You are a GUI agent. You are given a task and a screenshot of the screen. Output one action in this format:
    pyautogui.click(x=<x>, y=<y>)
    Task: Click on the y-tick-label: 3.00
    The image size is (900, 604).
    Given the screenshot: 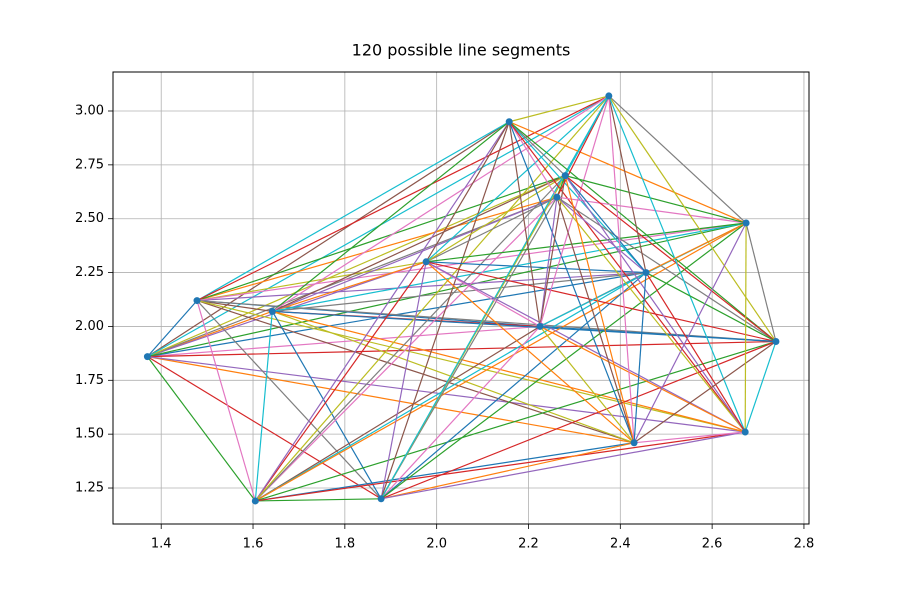 What is the action you would take?
    pyautogui.click(x=89, y=110)
    